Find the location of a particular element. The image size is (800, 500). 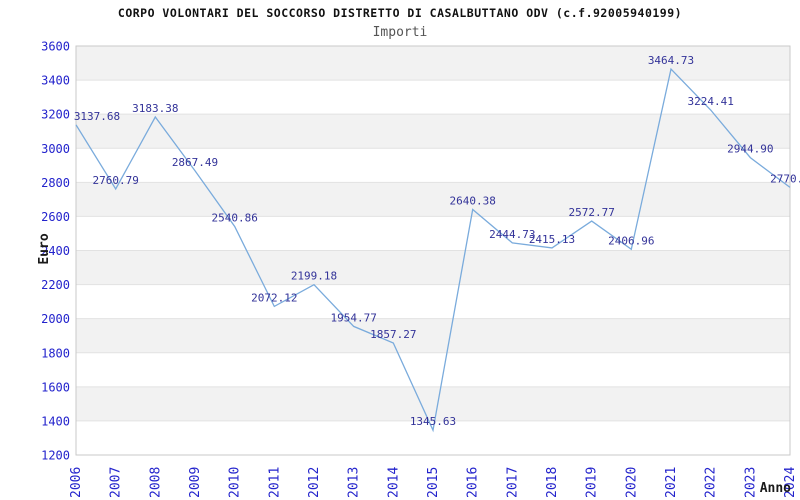

chart-subtitle: Importi is located at coordinates (400, 32).